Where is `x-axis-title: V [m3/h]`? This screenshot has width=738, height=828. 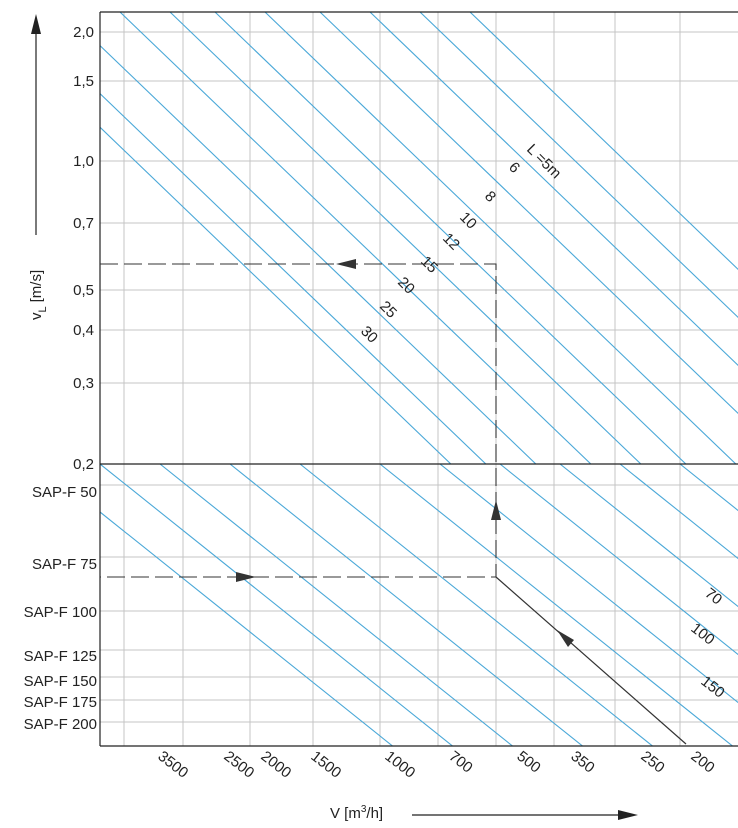 x-axis-title: V [m3/h] is located at coordinates (356, 813).